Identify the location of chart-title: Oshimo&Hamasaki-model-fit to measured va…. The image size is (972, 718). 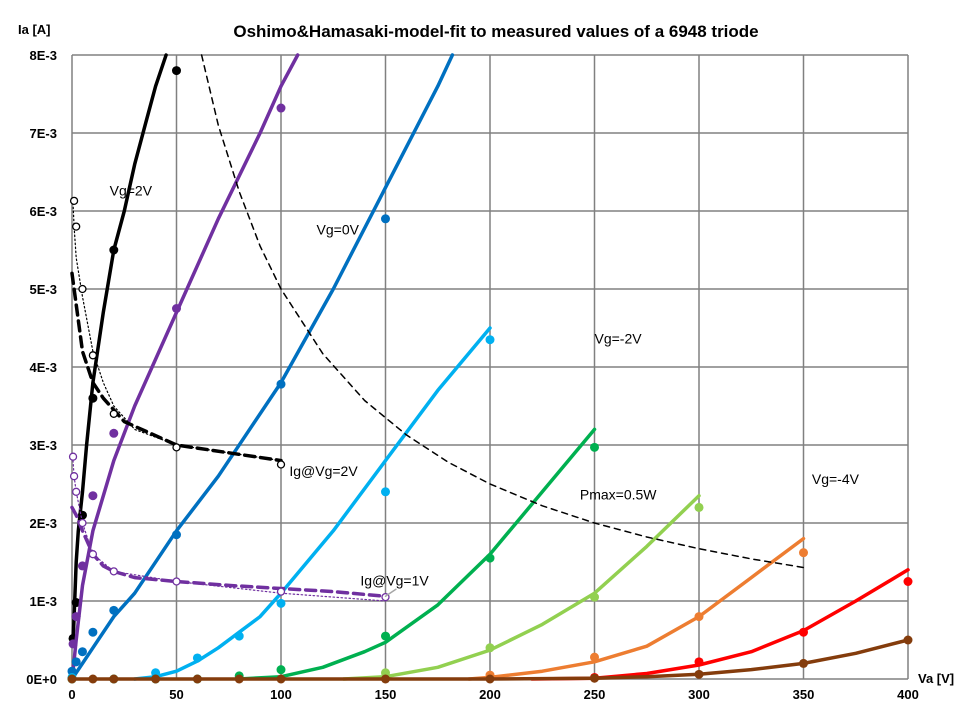
(495, 31).